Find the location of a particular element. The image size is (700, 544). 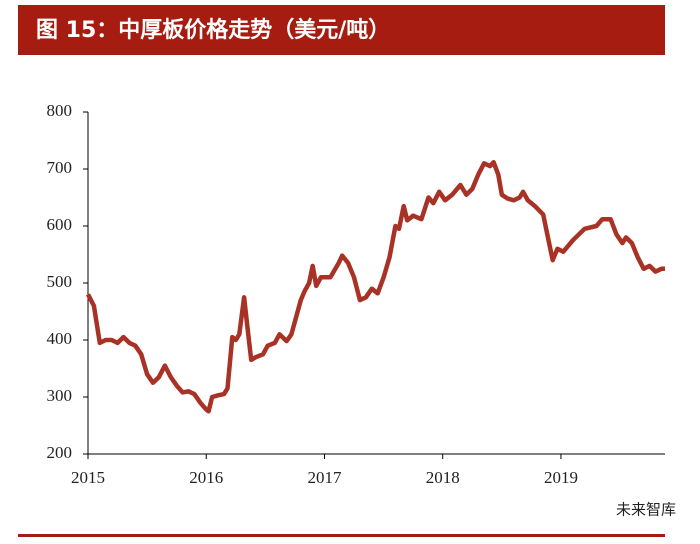

y-tick-label: 800 is located at coordinates (60, 110).